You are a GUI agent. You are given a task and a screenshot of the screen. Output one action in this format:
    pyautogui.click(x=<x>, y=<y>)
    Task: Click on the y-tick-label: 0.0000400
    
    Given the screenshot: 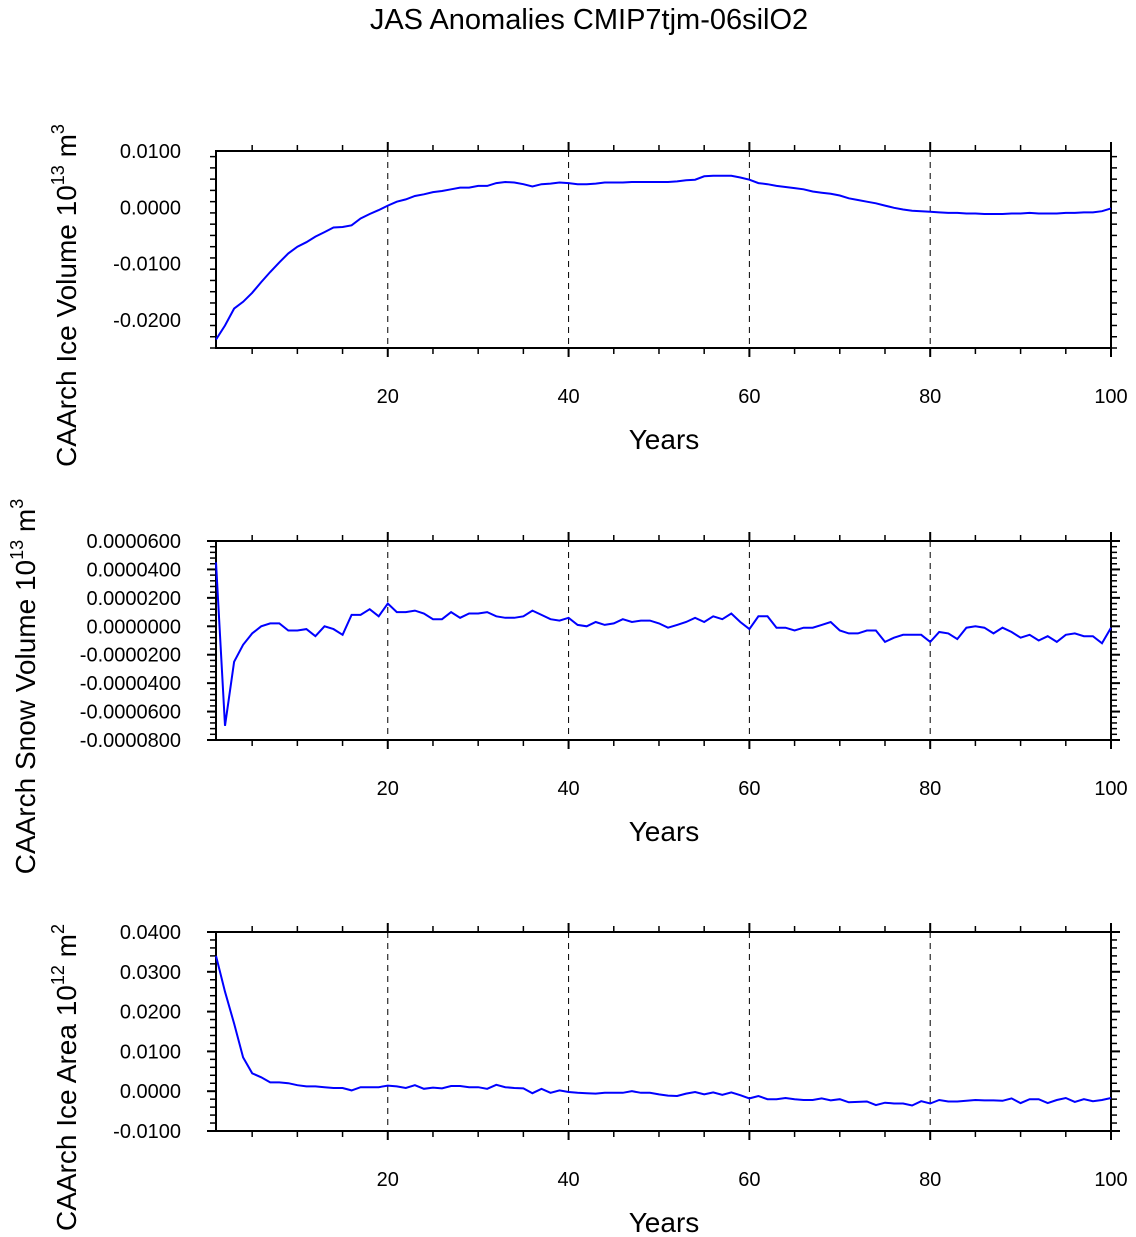 What is the action you would take?
    pyautogui.click(x=133, y=570)
    